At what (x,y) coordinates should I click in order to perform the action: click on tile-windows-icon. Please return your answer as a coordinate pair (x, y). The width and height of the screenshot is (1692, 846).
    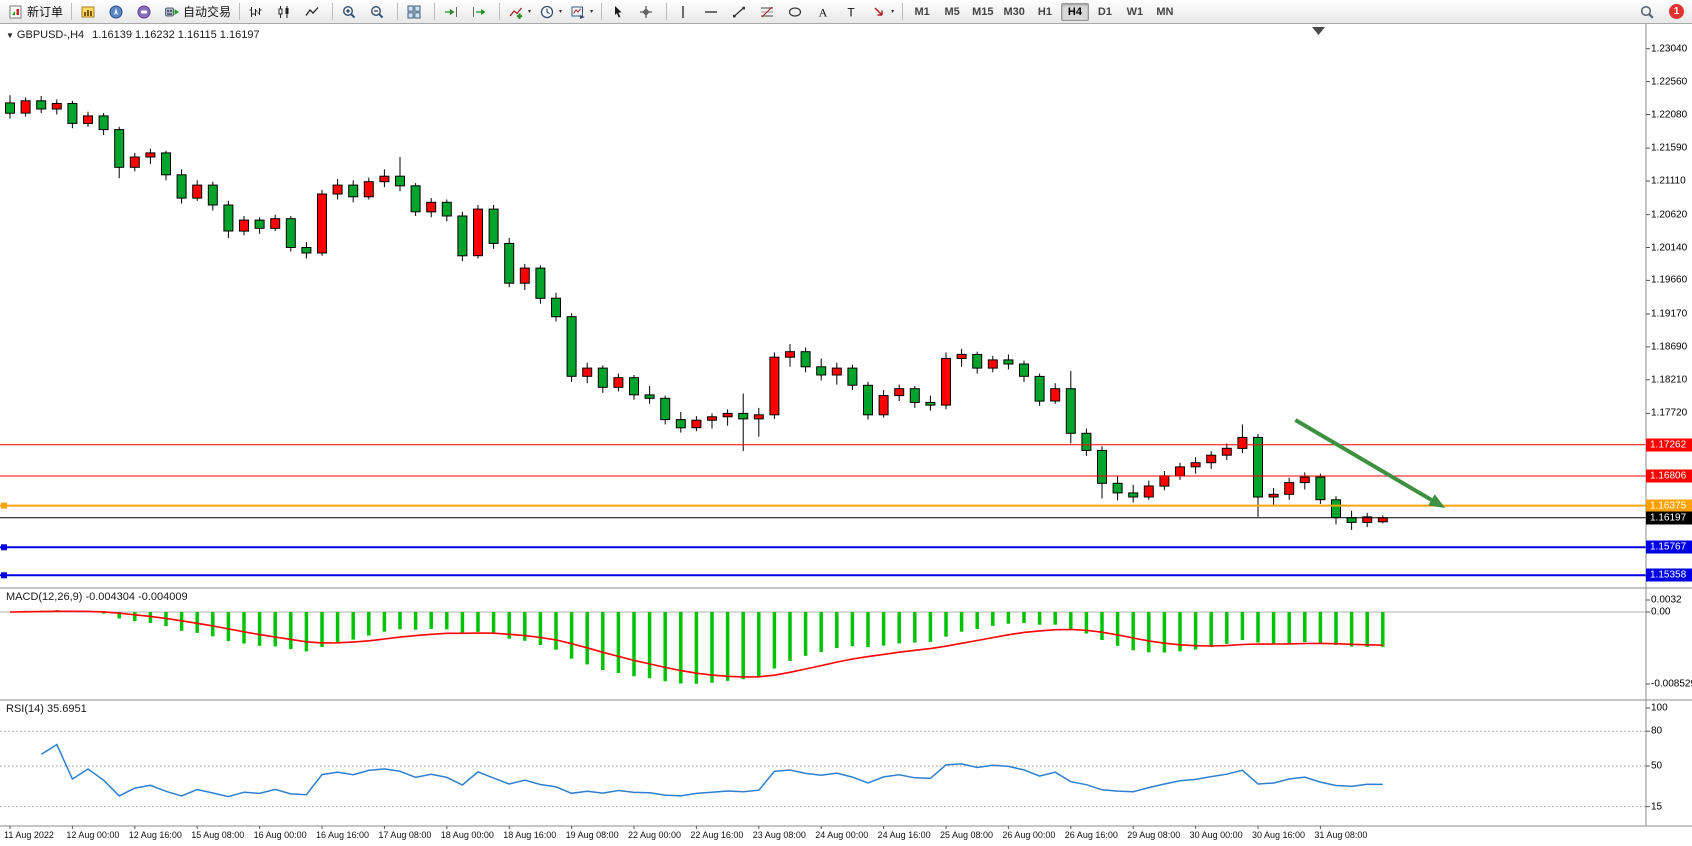
    Looking at the image, I should click on (414, 11).